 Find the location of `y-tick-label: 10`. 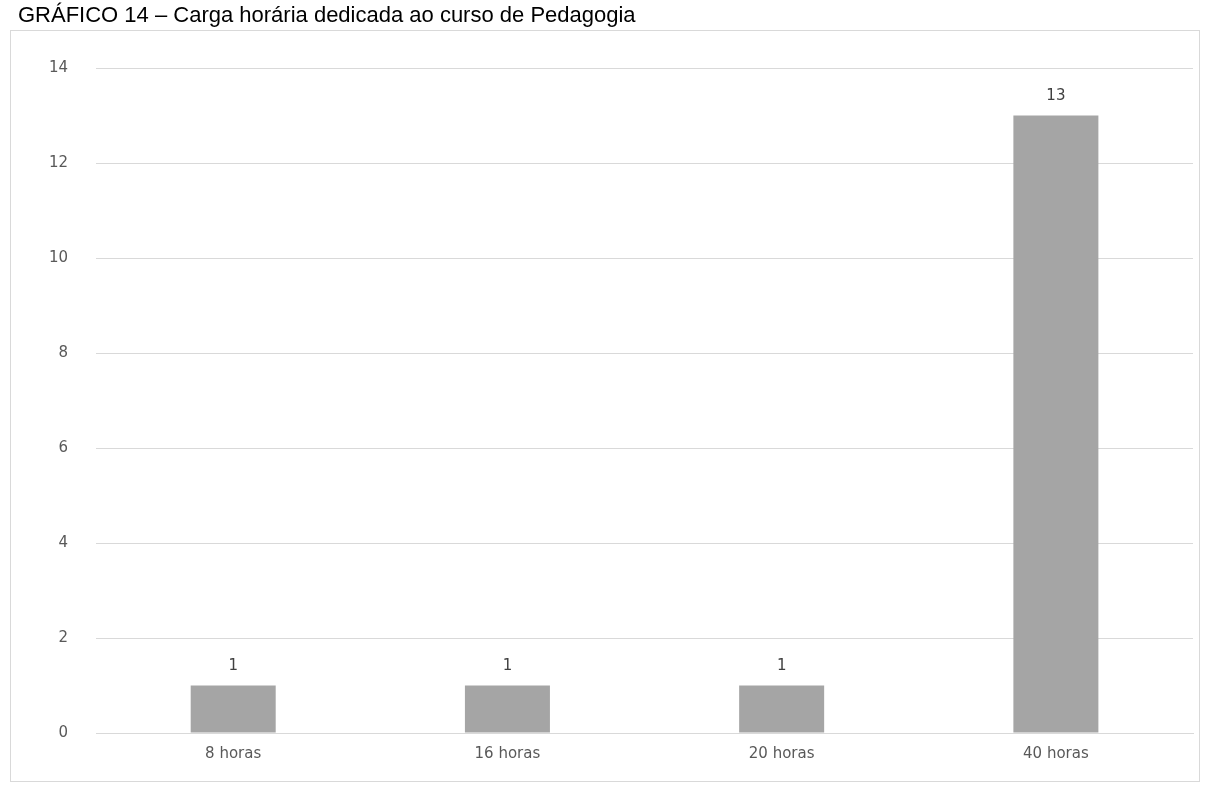

y-tick-label: 10 is located at coordinates (58, 256).